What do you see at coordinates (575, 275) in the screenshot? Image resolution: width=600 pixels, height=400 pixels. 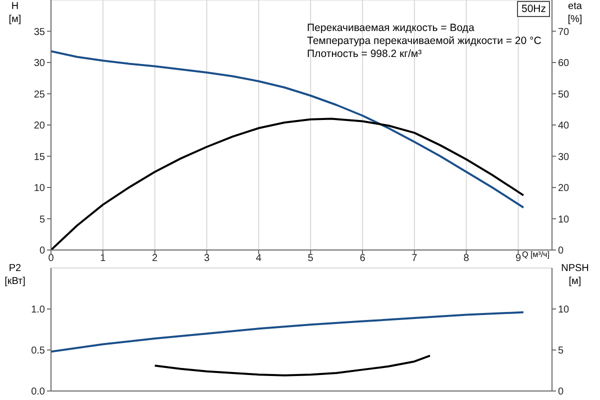 I see `y2-axis-title: NPSH [м]` at bounding box center [575, 275].